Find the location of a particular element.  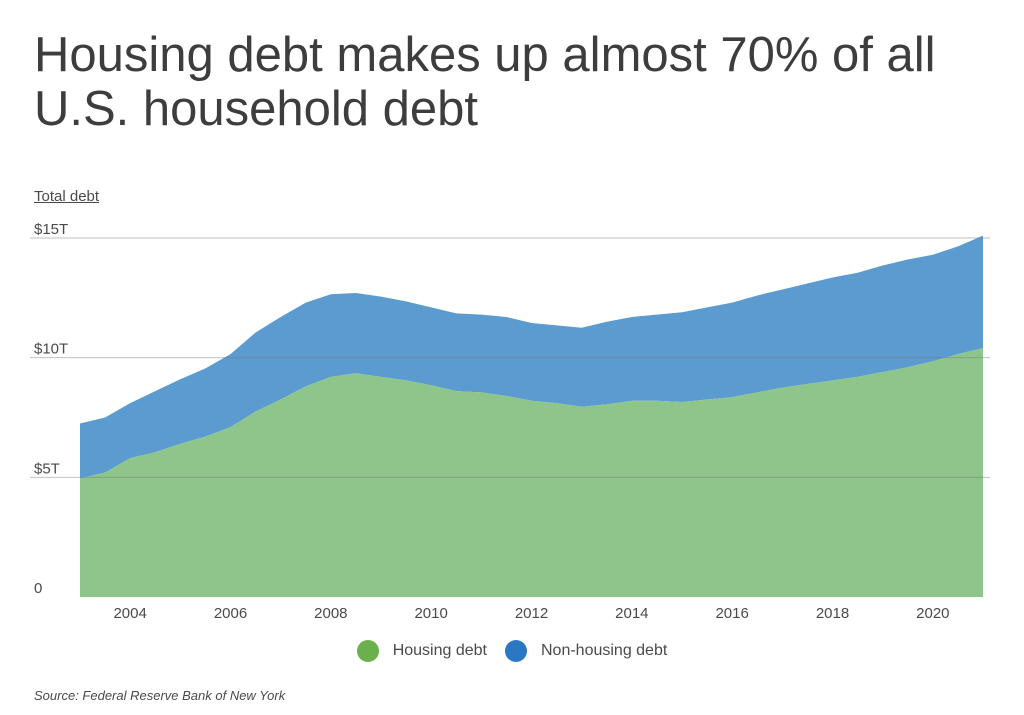

x-tick-label: 2008 is located at coordinates (330, 613).